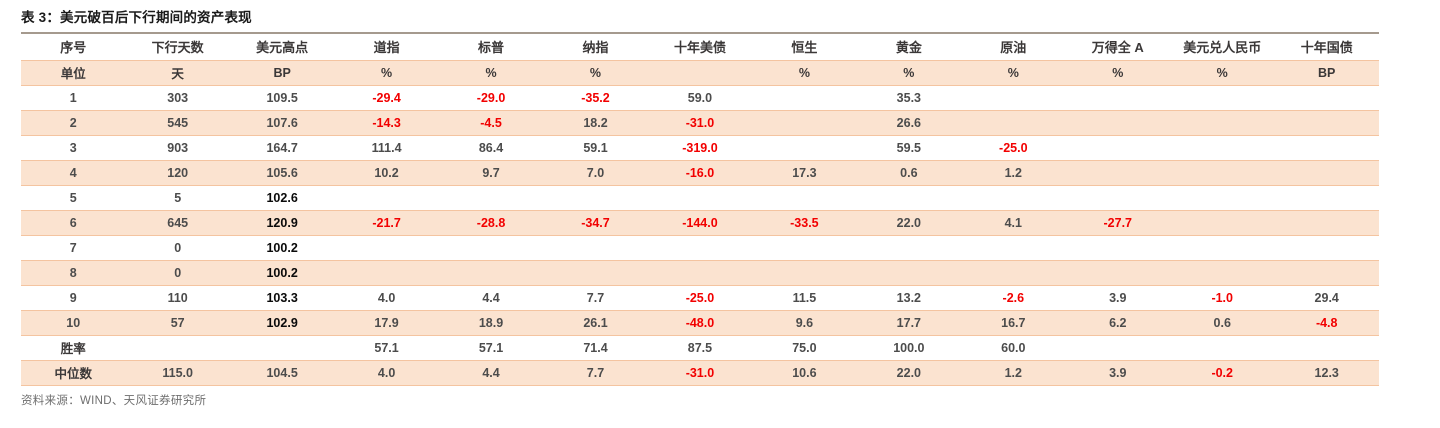 This screenshot has width=1440, height=428. What do you see at coordinates (73, 297) in the screenshot?
I see `table-cell: 9` at bounding box center [73, 297].